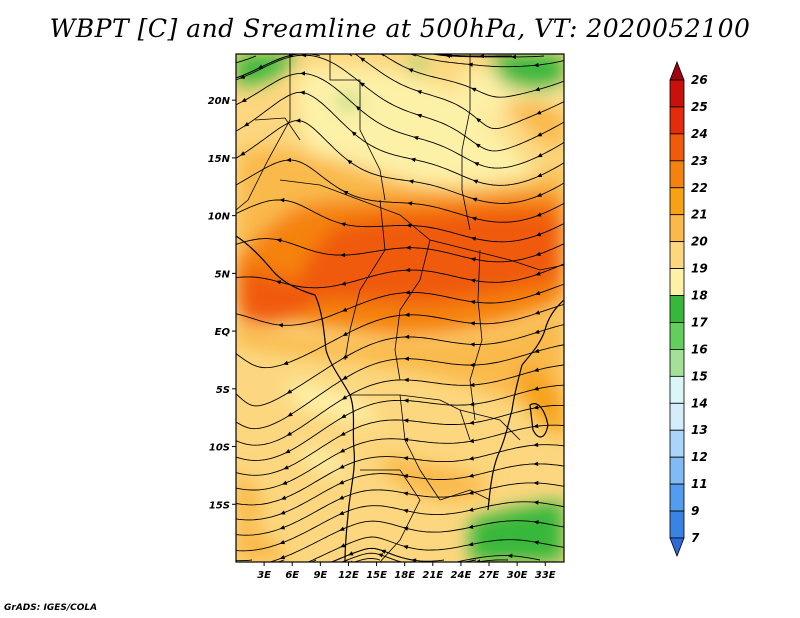 The image size is (800, 618). I want to click on grads-credit: GrADS: IGES/COLA, so click(51, 608).